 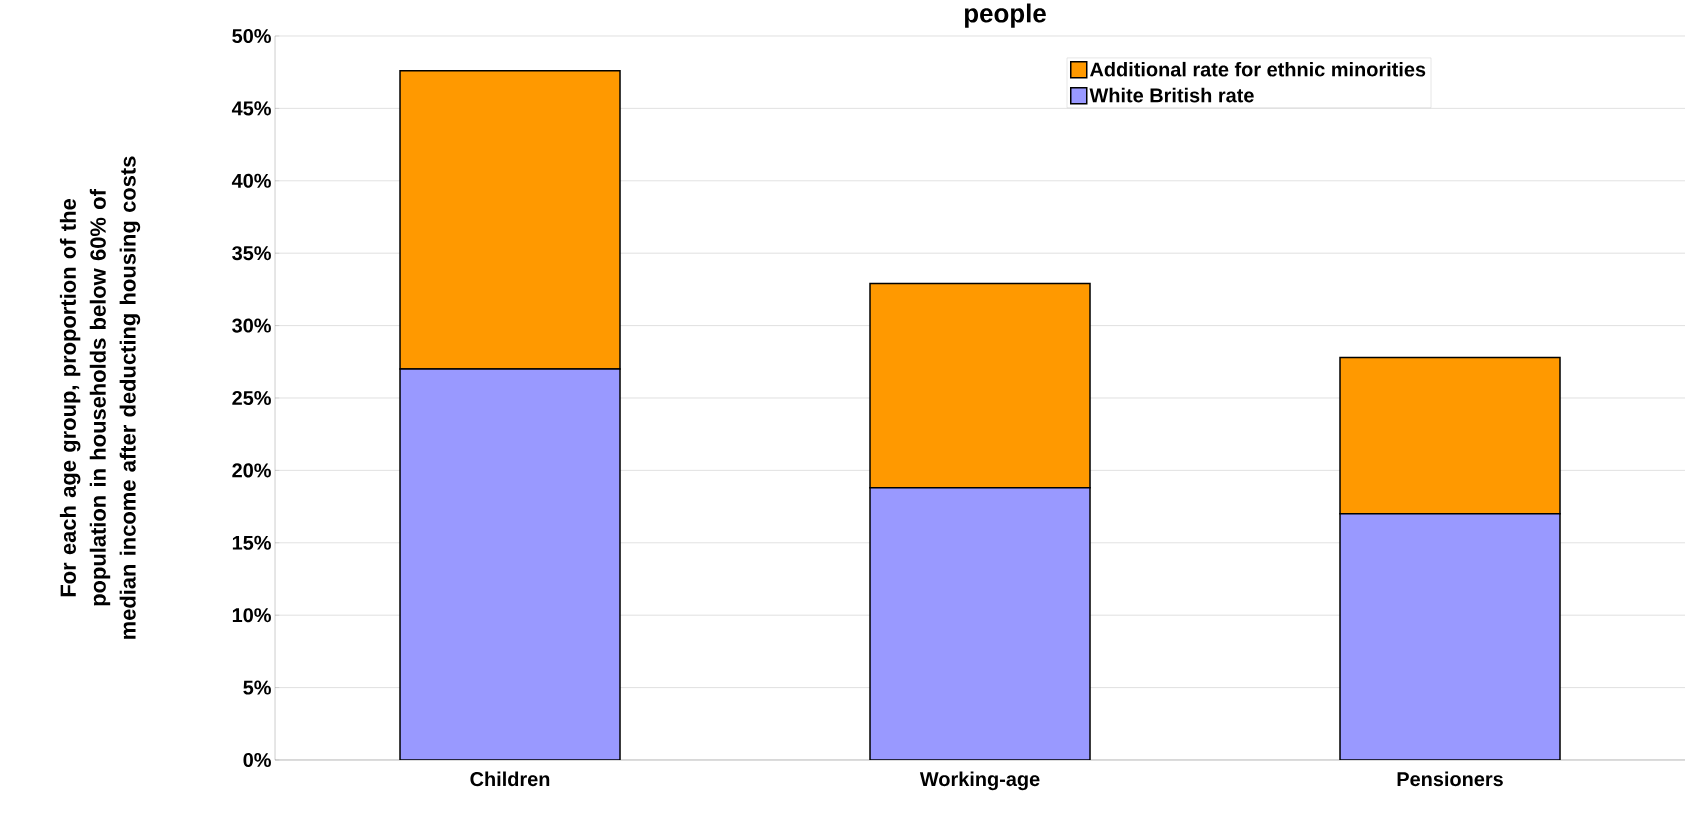 What do you see at coordinates (1257, 69) in the screenshot?
I see `legend-label: Additional rate for ethnic minorities` at bounding box center [1257, 69].